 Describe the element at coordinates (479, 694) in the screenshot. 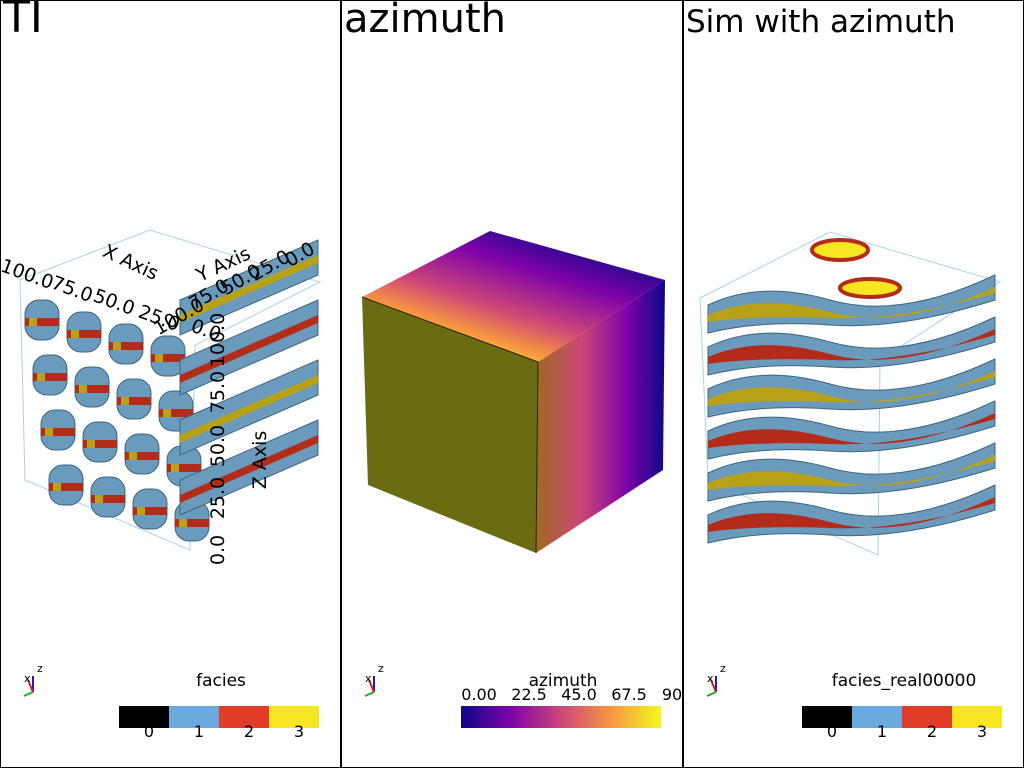

I see `colorbar-tick-label: 0.00` at that location.